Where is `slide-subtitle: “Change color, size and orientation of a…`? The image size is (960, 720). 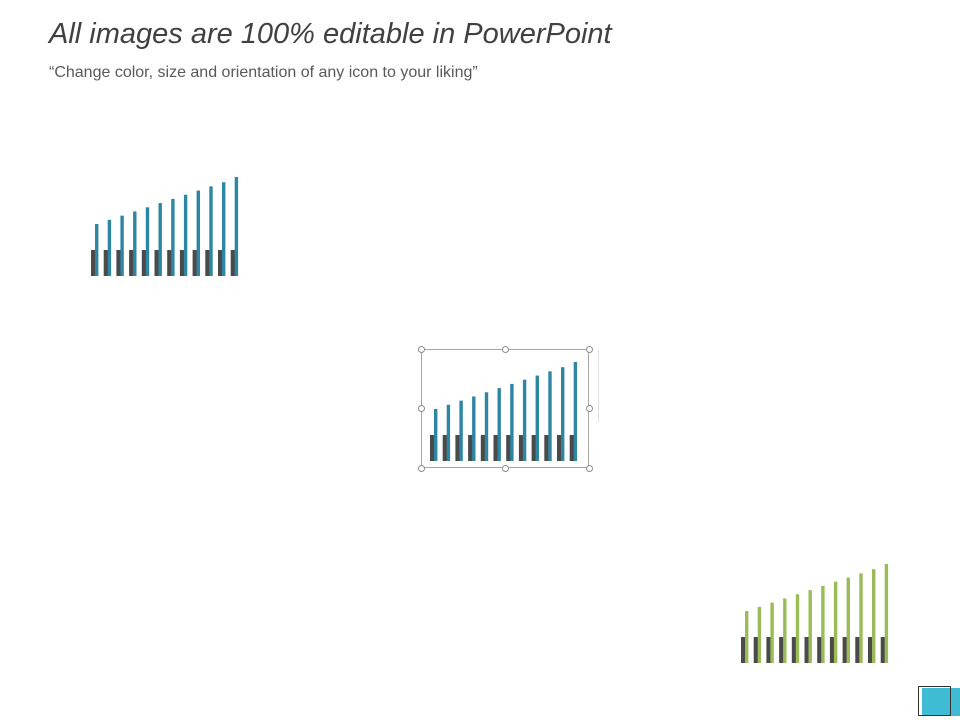 slide-subtitle: “Change color, size and orientation of a… is located at coordinates (263, 72).